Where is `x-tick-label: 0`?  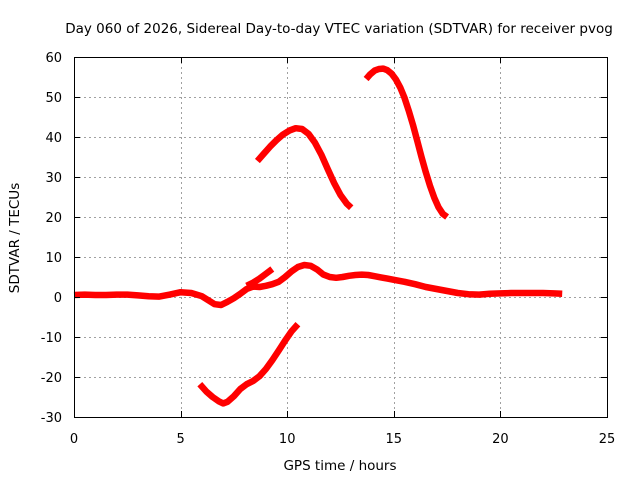
x-tick-label: 0 is located at coordinates (74, 439).